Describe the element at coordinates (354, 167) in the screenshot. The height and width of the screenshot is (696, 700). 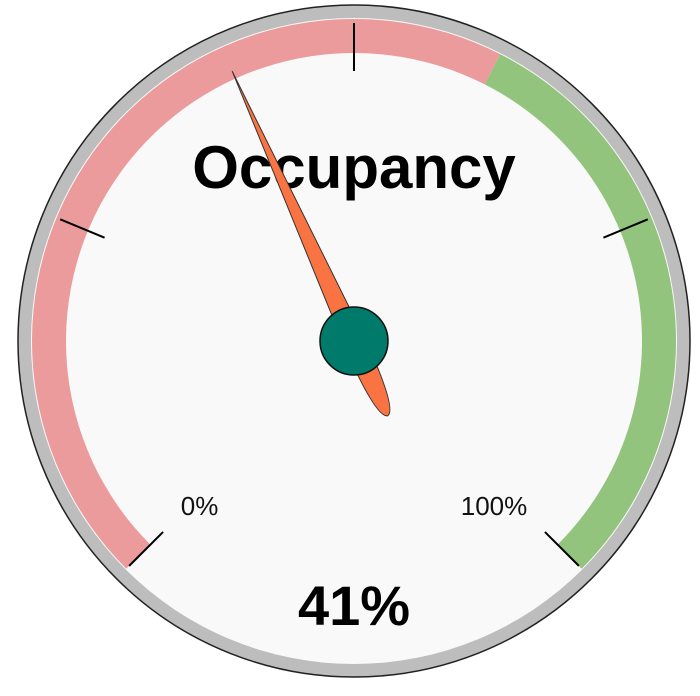
I see `chart-title: Occupancy` at that location.